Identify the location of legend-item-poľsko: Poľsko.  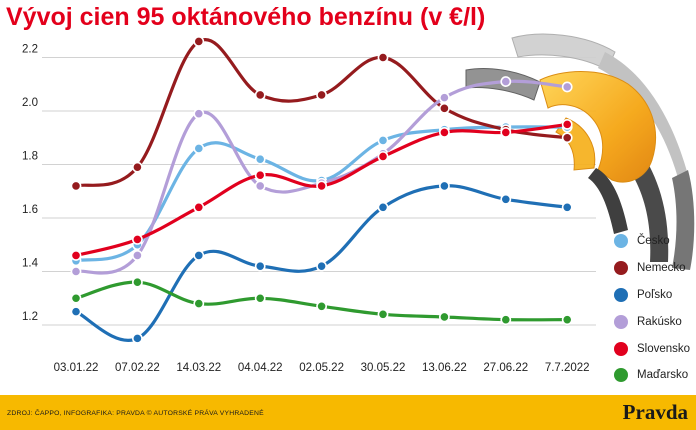
(652, 295).